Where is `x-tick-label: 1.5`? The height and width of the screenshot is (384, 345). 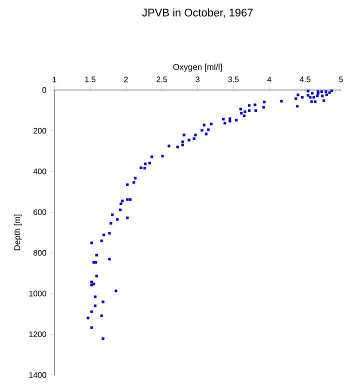
x-tick-label: 1.5 is located at coordinates (90, 79).